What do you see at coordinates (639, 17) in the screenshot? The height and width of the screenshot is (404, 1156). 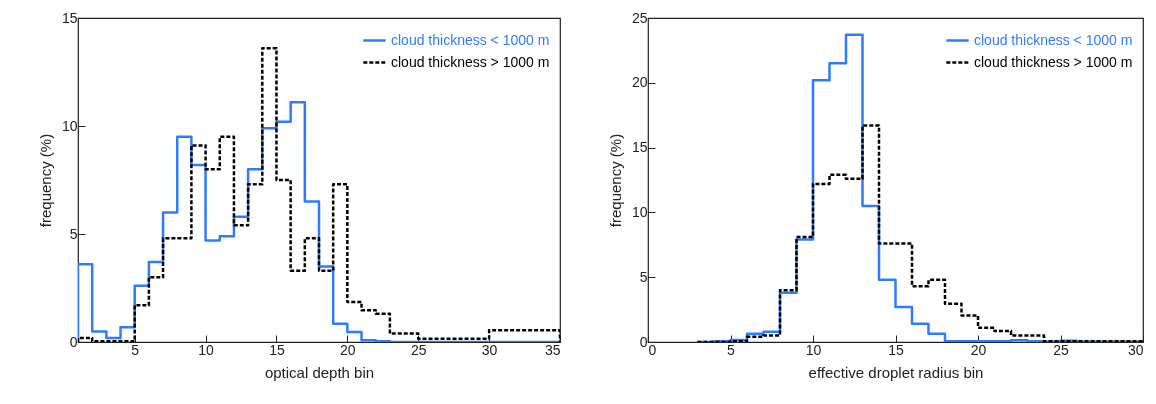 I see `y-tick-label: 25` at bounding box center [639, 17].